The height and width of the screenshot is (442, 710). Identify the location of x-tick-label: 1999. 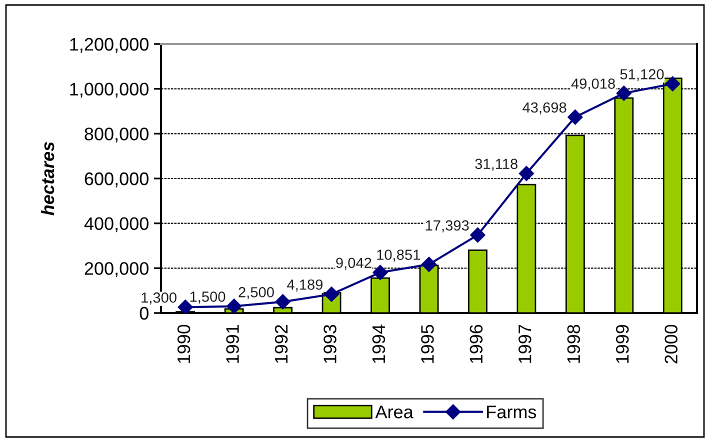
(622, 343).